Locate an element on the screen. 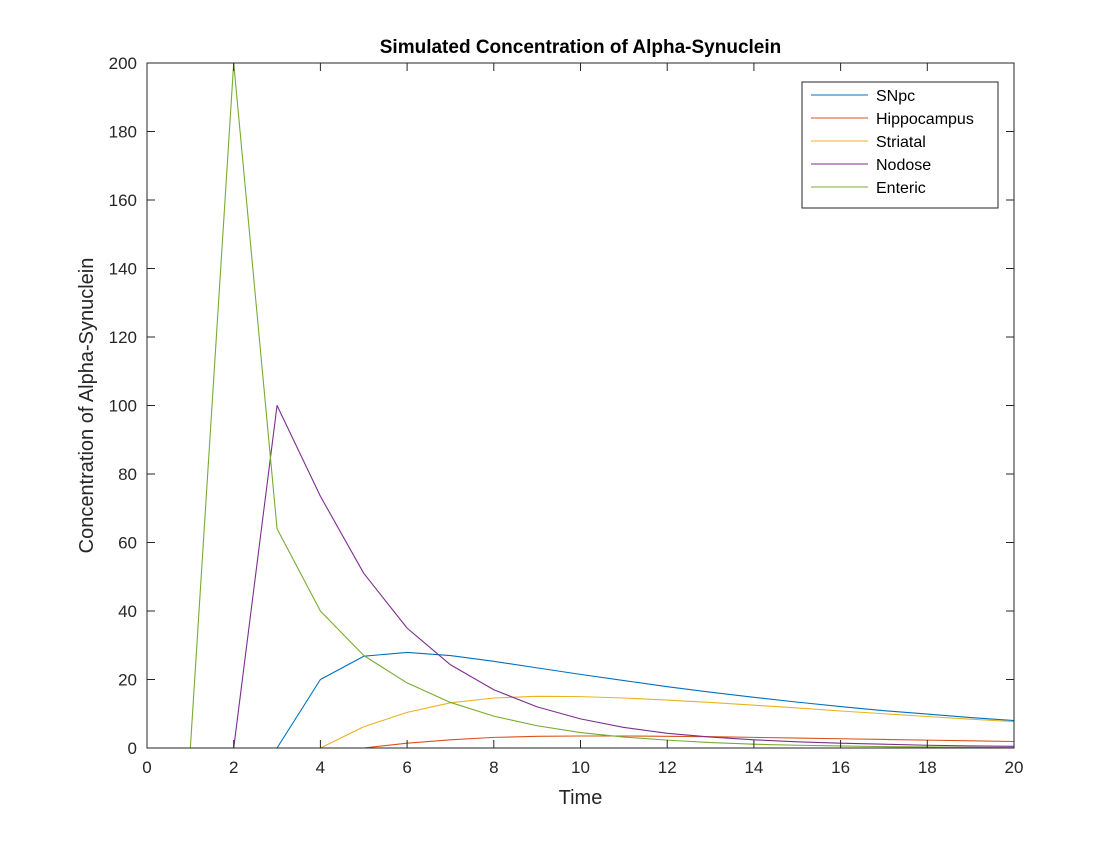 The image size is (1120, 845). y-tick-label: 40 is located at coordinates (127, 611).